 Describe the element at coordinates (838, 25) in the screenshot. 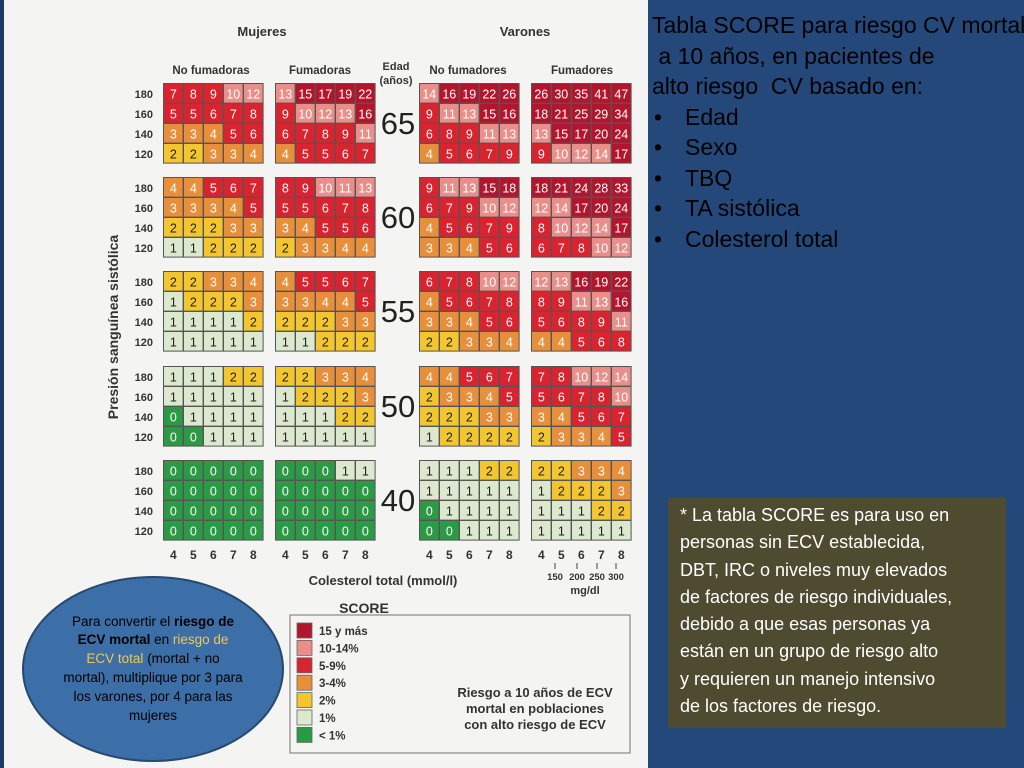

I see `title-line-1: Tabla SCORE para riesgo CV mortal` at that location.